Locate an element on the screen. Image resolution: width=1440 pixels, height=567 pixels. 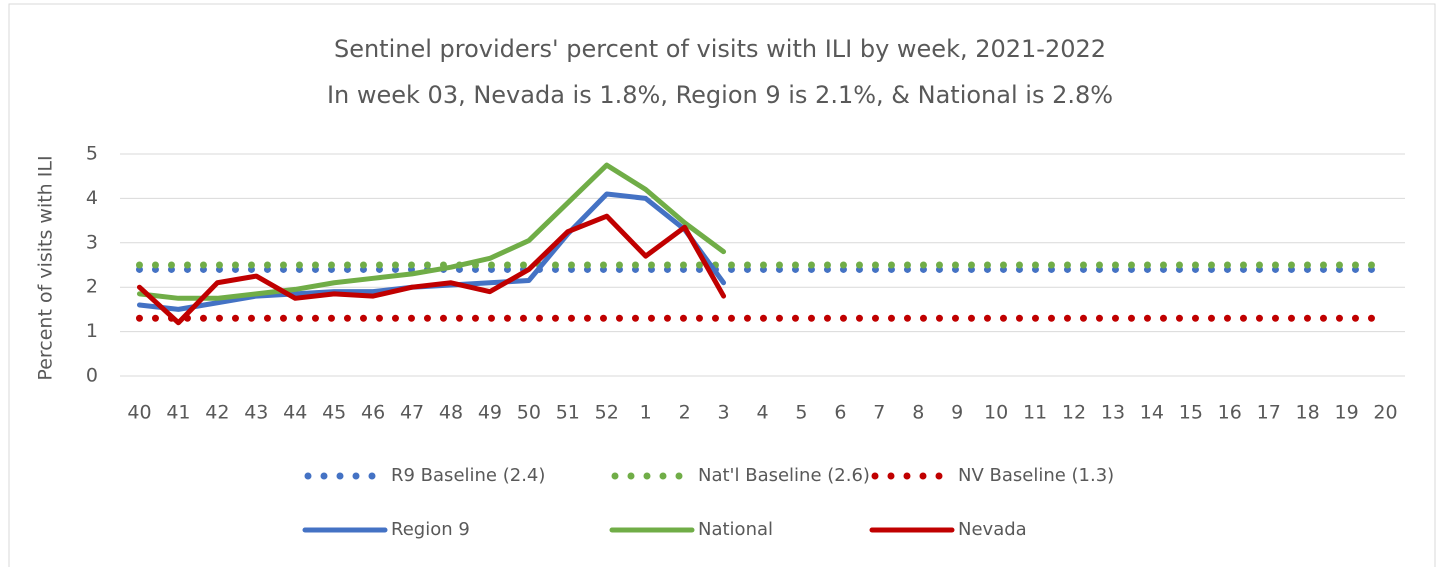
x-tick-label: 41 is located at coordinates (178, 413).